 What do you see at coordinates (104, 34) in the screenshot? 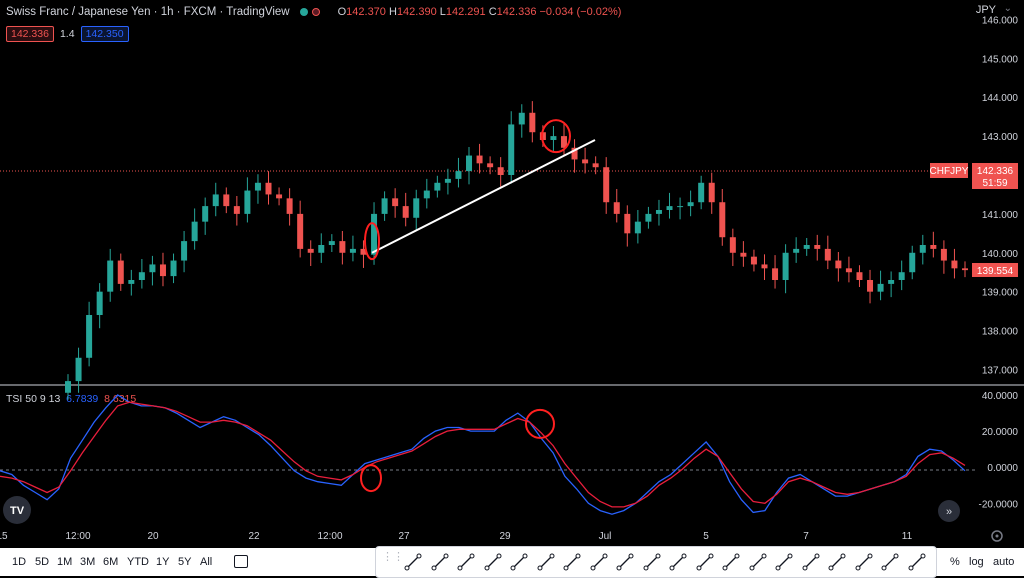
I see `ask-button: 142.350` at bounding box center [104, 34].